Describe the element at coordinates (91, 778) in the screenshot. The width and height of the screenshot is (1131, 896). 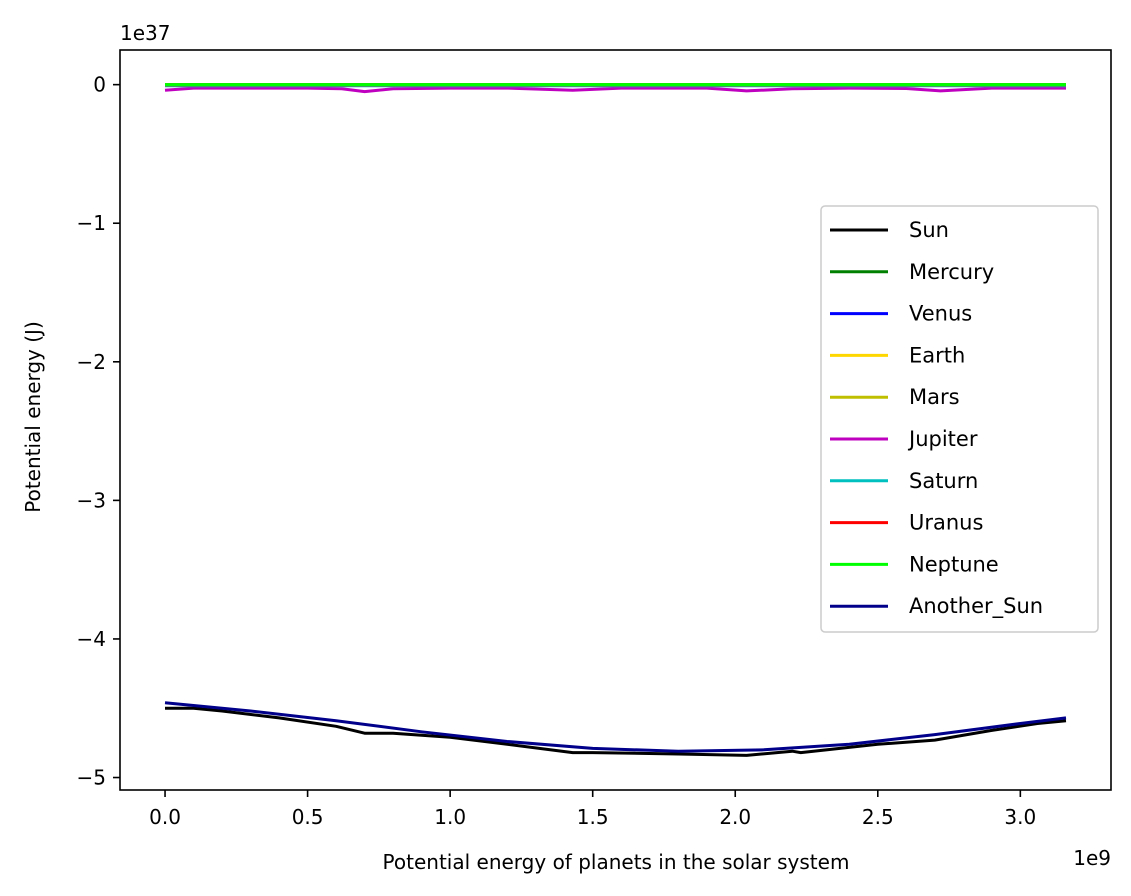
I see `y-tick-label: −5` at that location.